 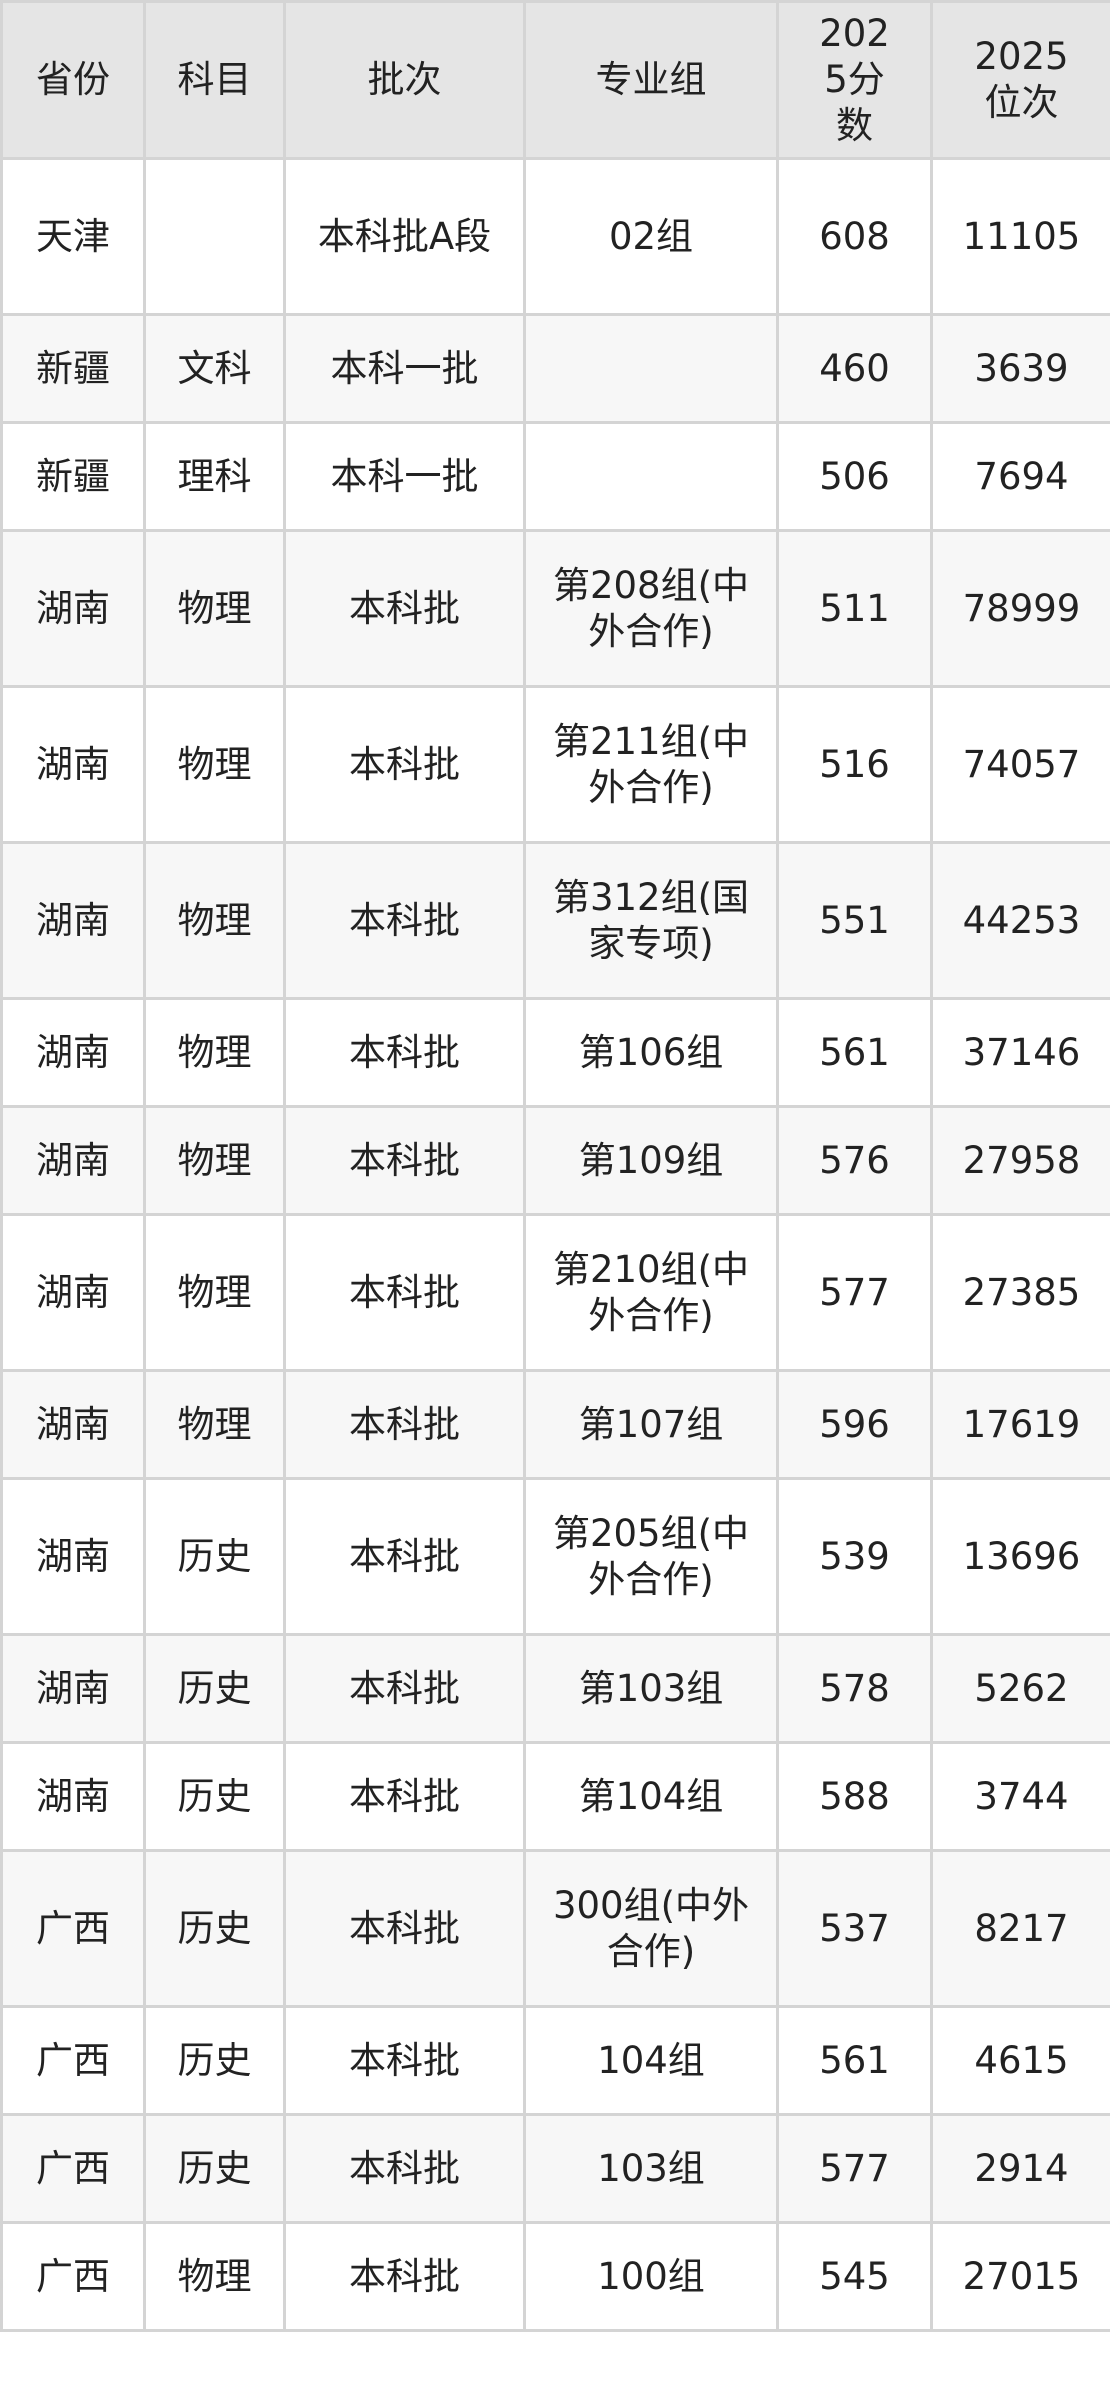 I want to click on cell-subject, so click(x=214, y=236).